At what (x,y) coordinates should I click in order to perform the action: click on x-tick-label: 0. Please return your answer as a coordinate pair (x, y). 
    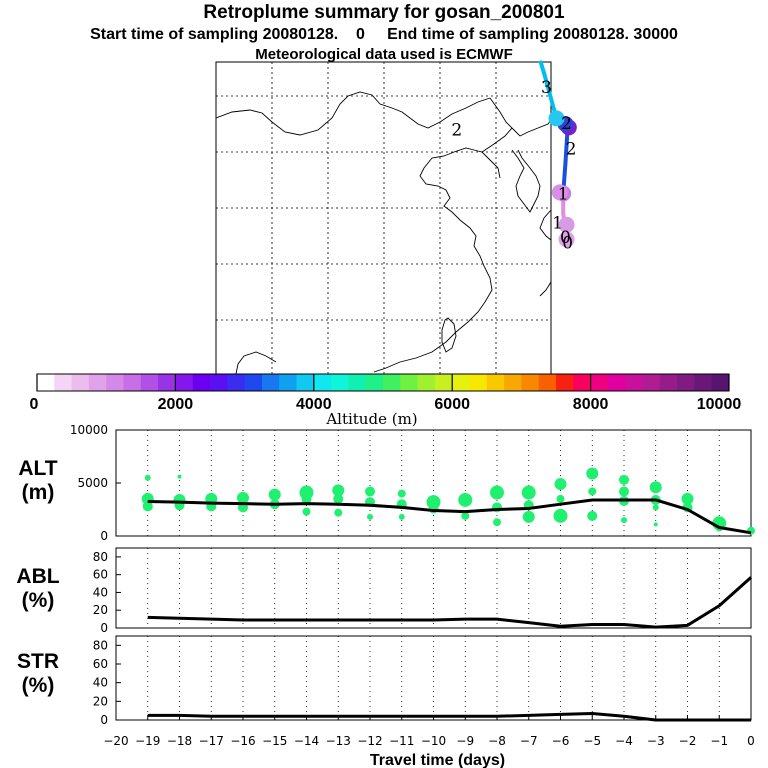
    Looking at the image, I should click on (751, 741).